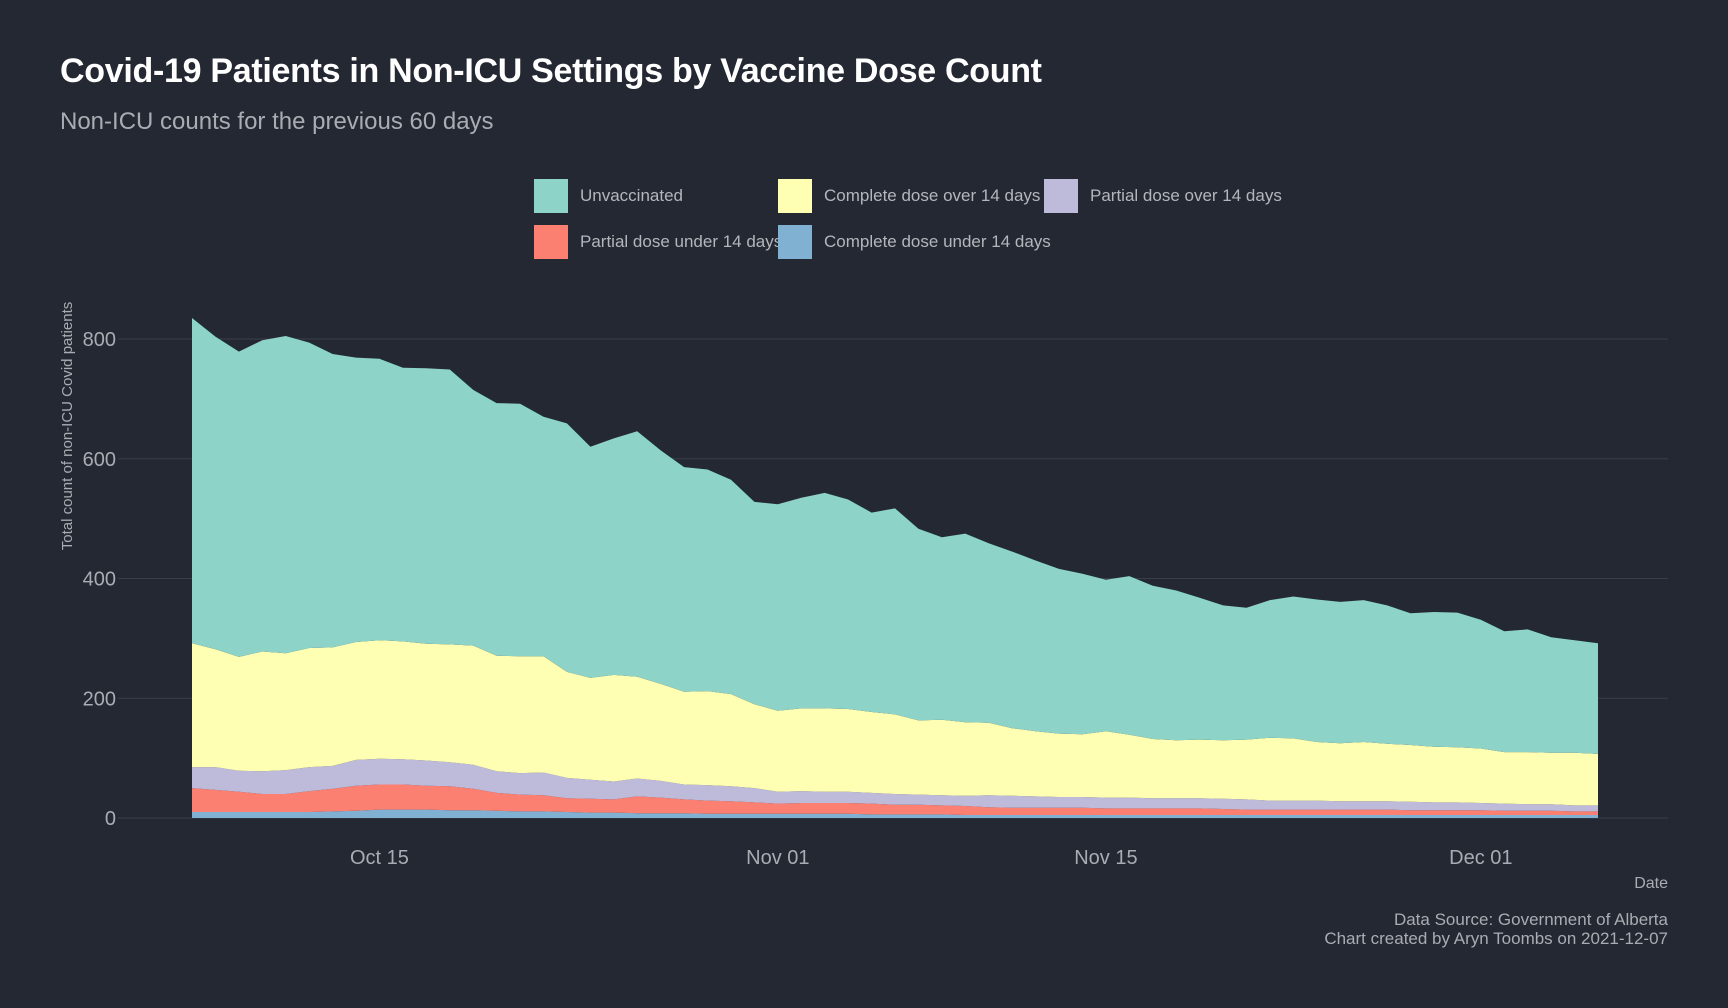 Image resolution: width=1728 pixels, height=1008 pixels. What do you see at coordinates (932, 195) in the screenshot?
I see `legend-label-complete-over: Complete dose over 14 days` at bounding box center [932, 195].